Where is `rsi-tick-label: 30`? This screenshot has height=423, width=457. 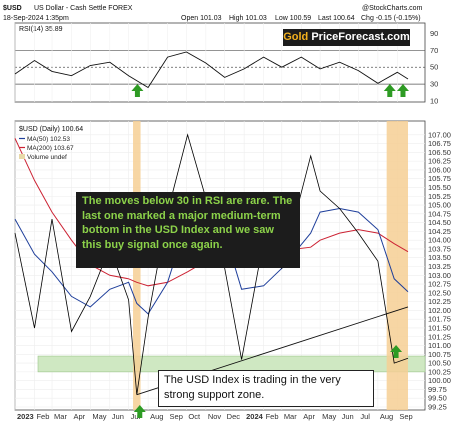
rsi-tick-label: 30 is located at coordinates (434, 84).